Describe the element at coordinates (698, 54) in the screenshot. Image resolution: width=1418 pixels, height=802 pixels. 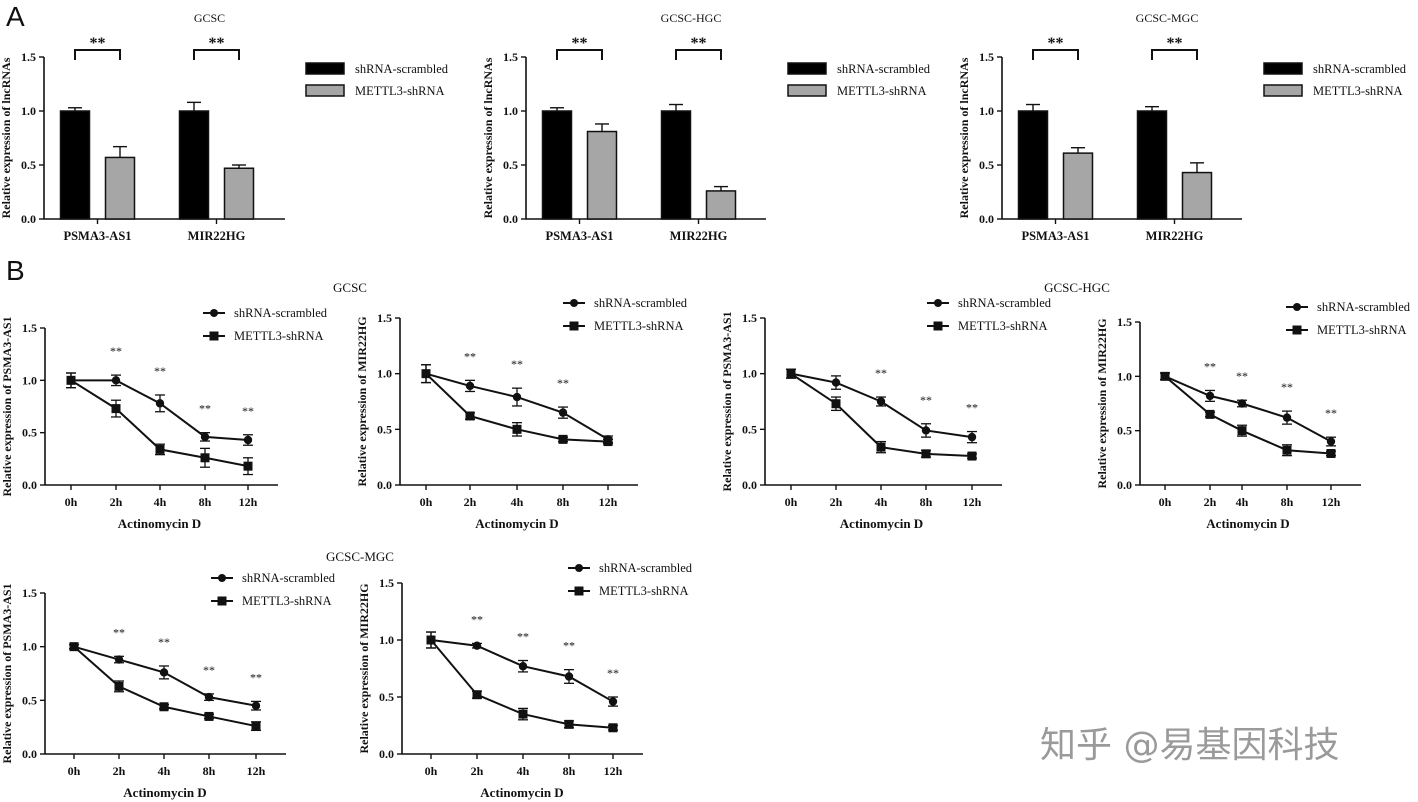
I see `significance-bracket` at that location.